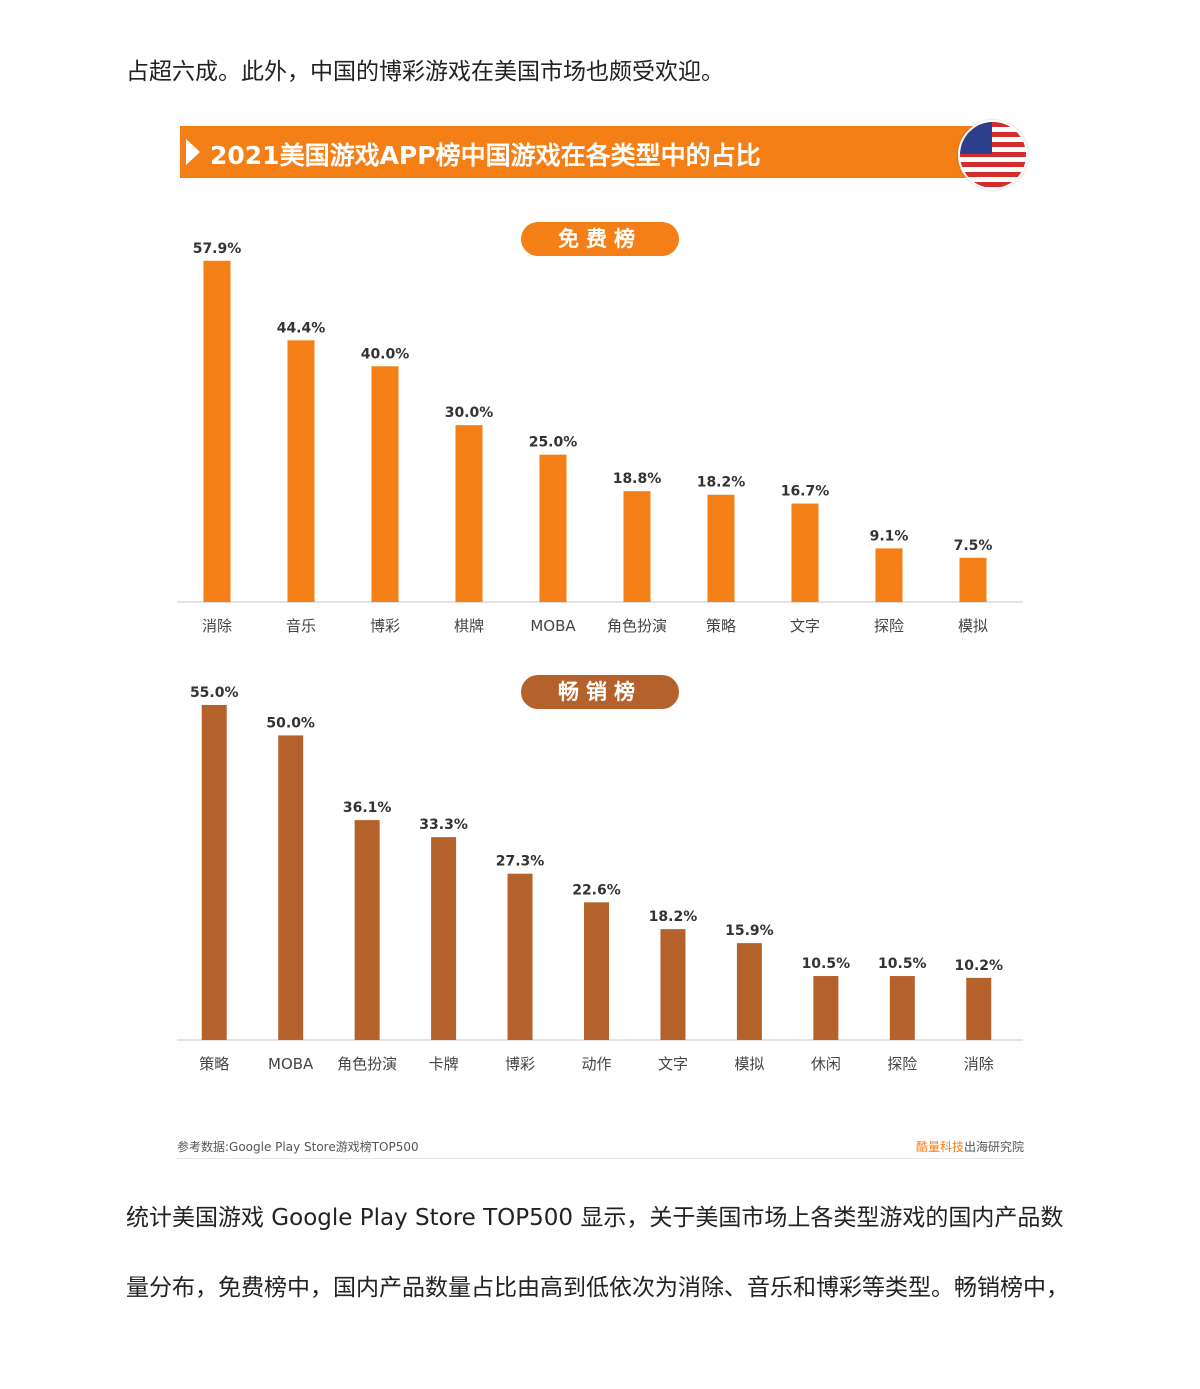 The image size is (1200, 1389). What do you see at coordinates (469, 413) in the screenshot?
I see `data-label: 30.0%` at bounding box center [469, 413].